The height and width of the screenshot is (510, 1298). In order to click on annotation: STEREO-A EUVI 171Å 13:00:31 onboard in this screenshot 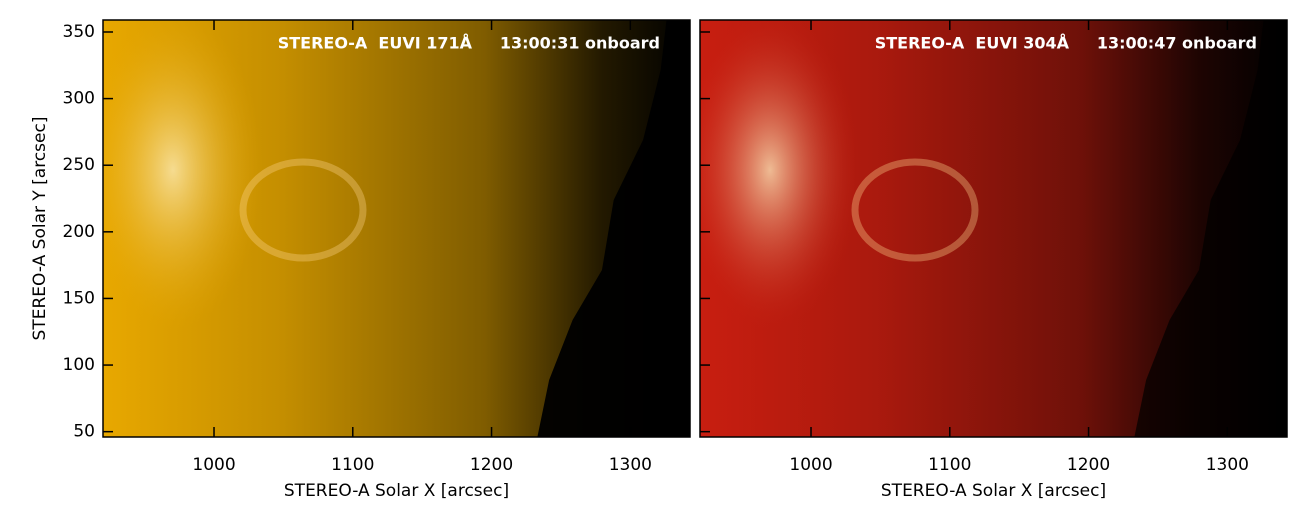, I will do `click(469, 43)`.